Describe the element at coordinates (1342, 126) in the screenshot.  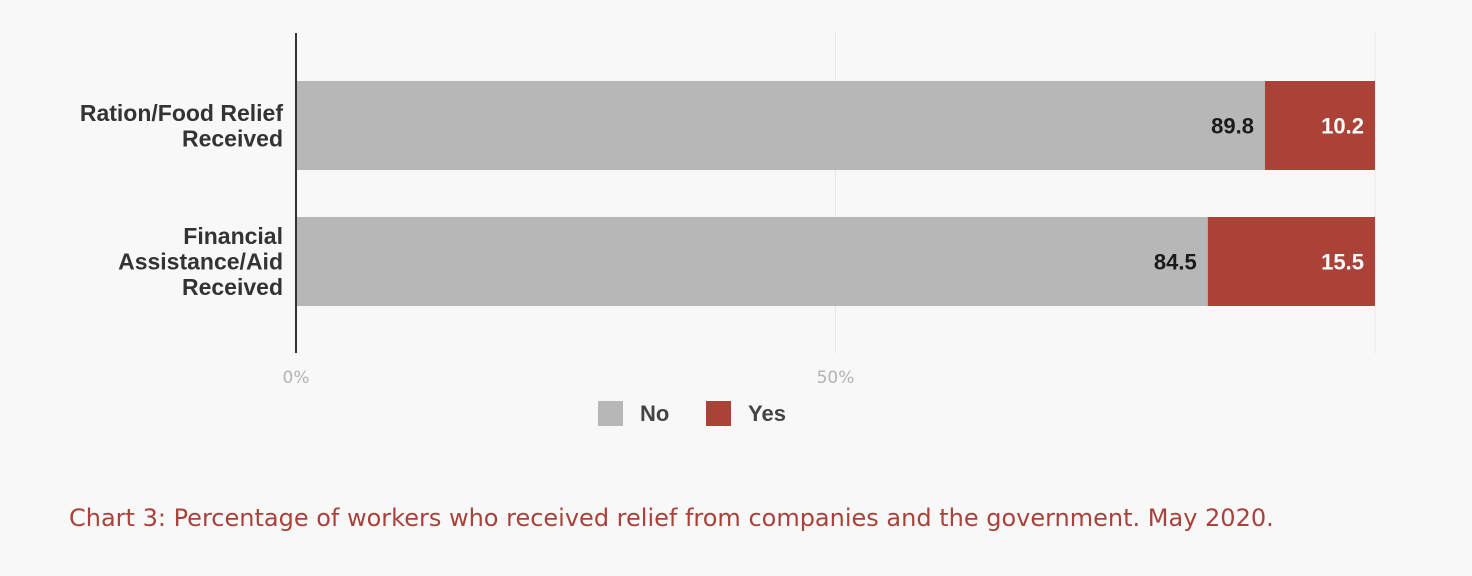
I see `data-label-yes-0: 10.2` at that location.